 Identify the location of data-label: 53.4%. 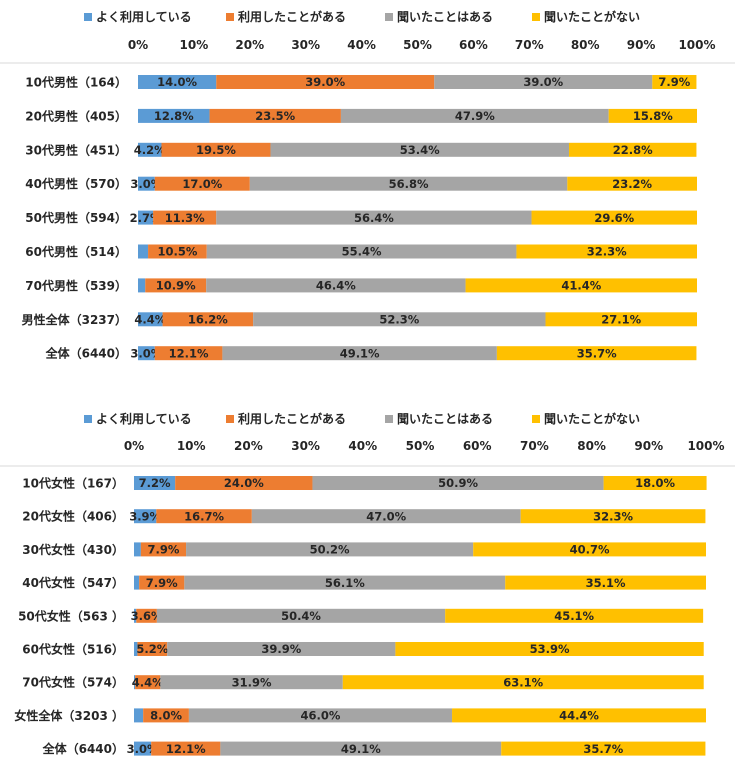
(420, 150).